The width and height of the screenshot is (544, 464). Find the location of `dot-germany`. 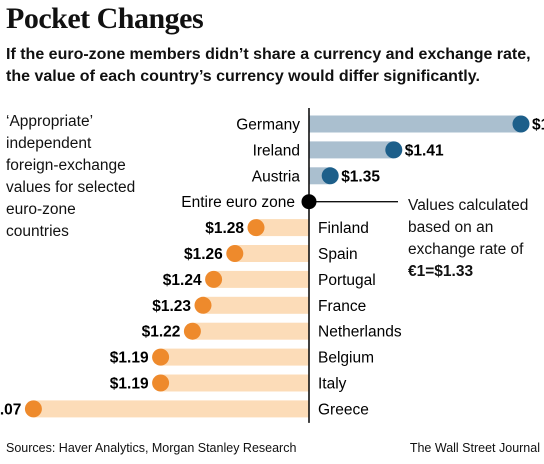

dot-germany is located at coordinates (521, 124).